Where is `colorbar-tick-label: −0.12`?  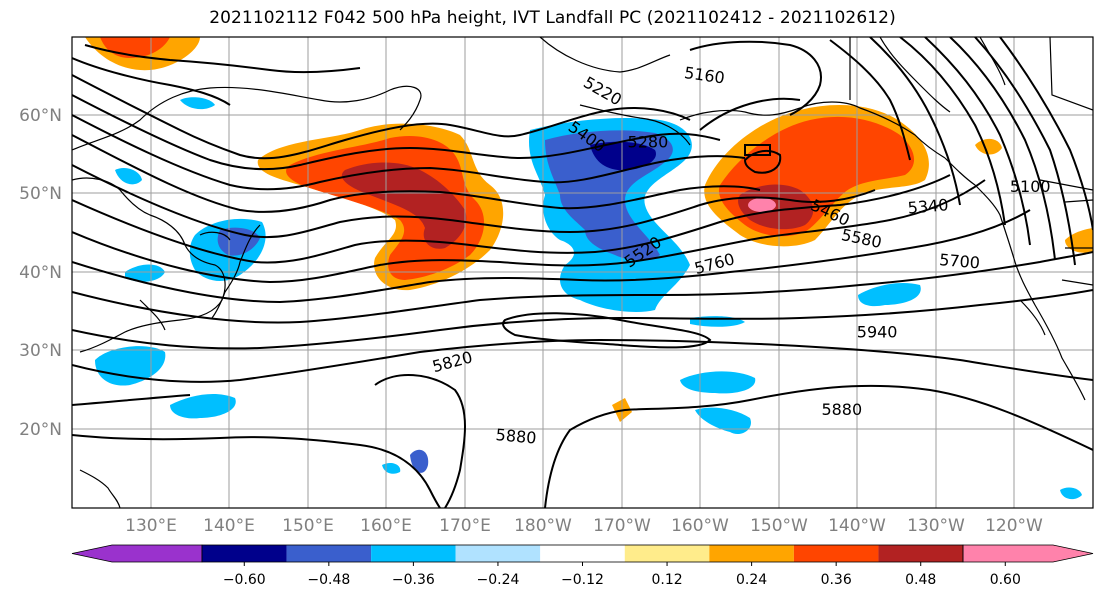 colorbar-tick-label: −0.12 is located at coordinates (582, 580).